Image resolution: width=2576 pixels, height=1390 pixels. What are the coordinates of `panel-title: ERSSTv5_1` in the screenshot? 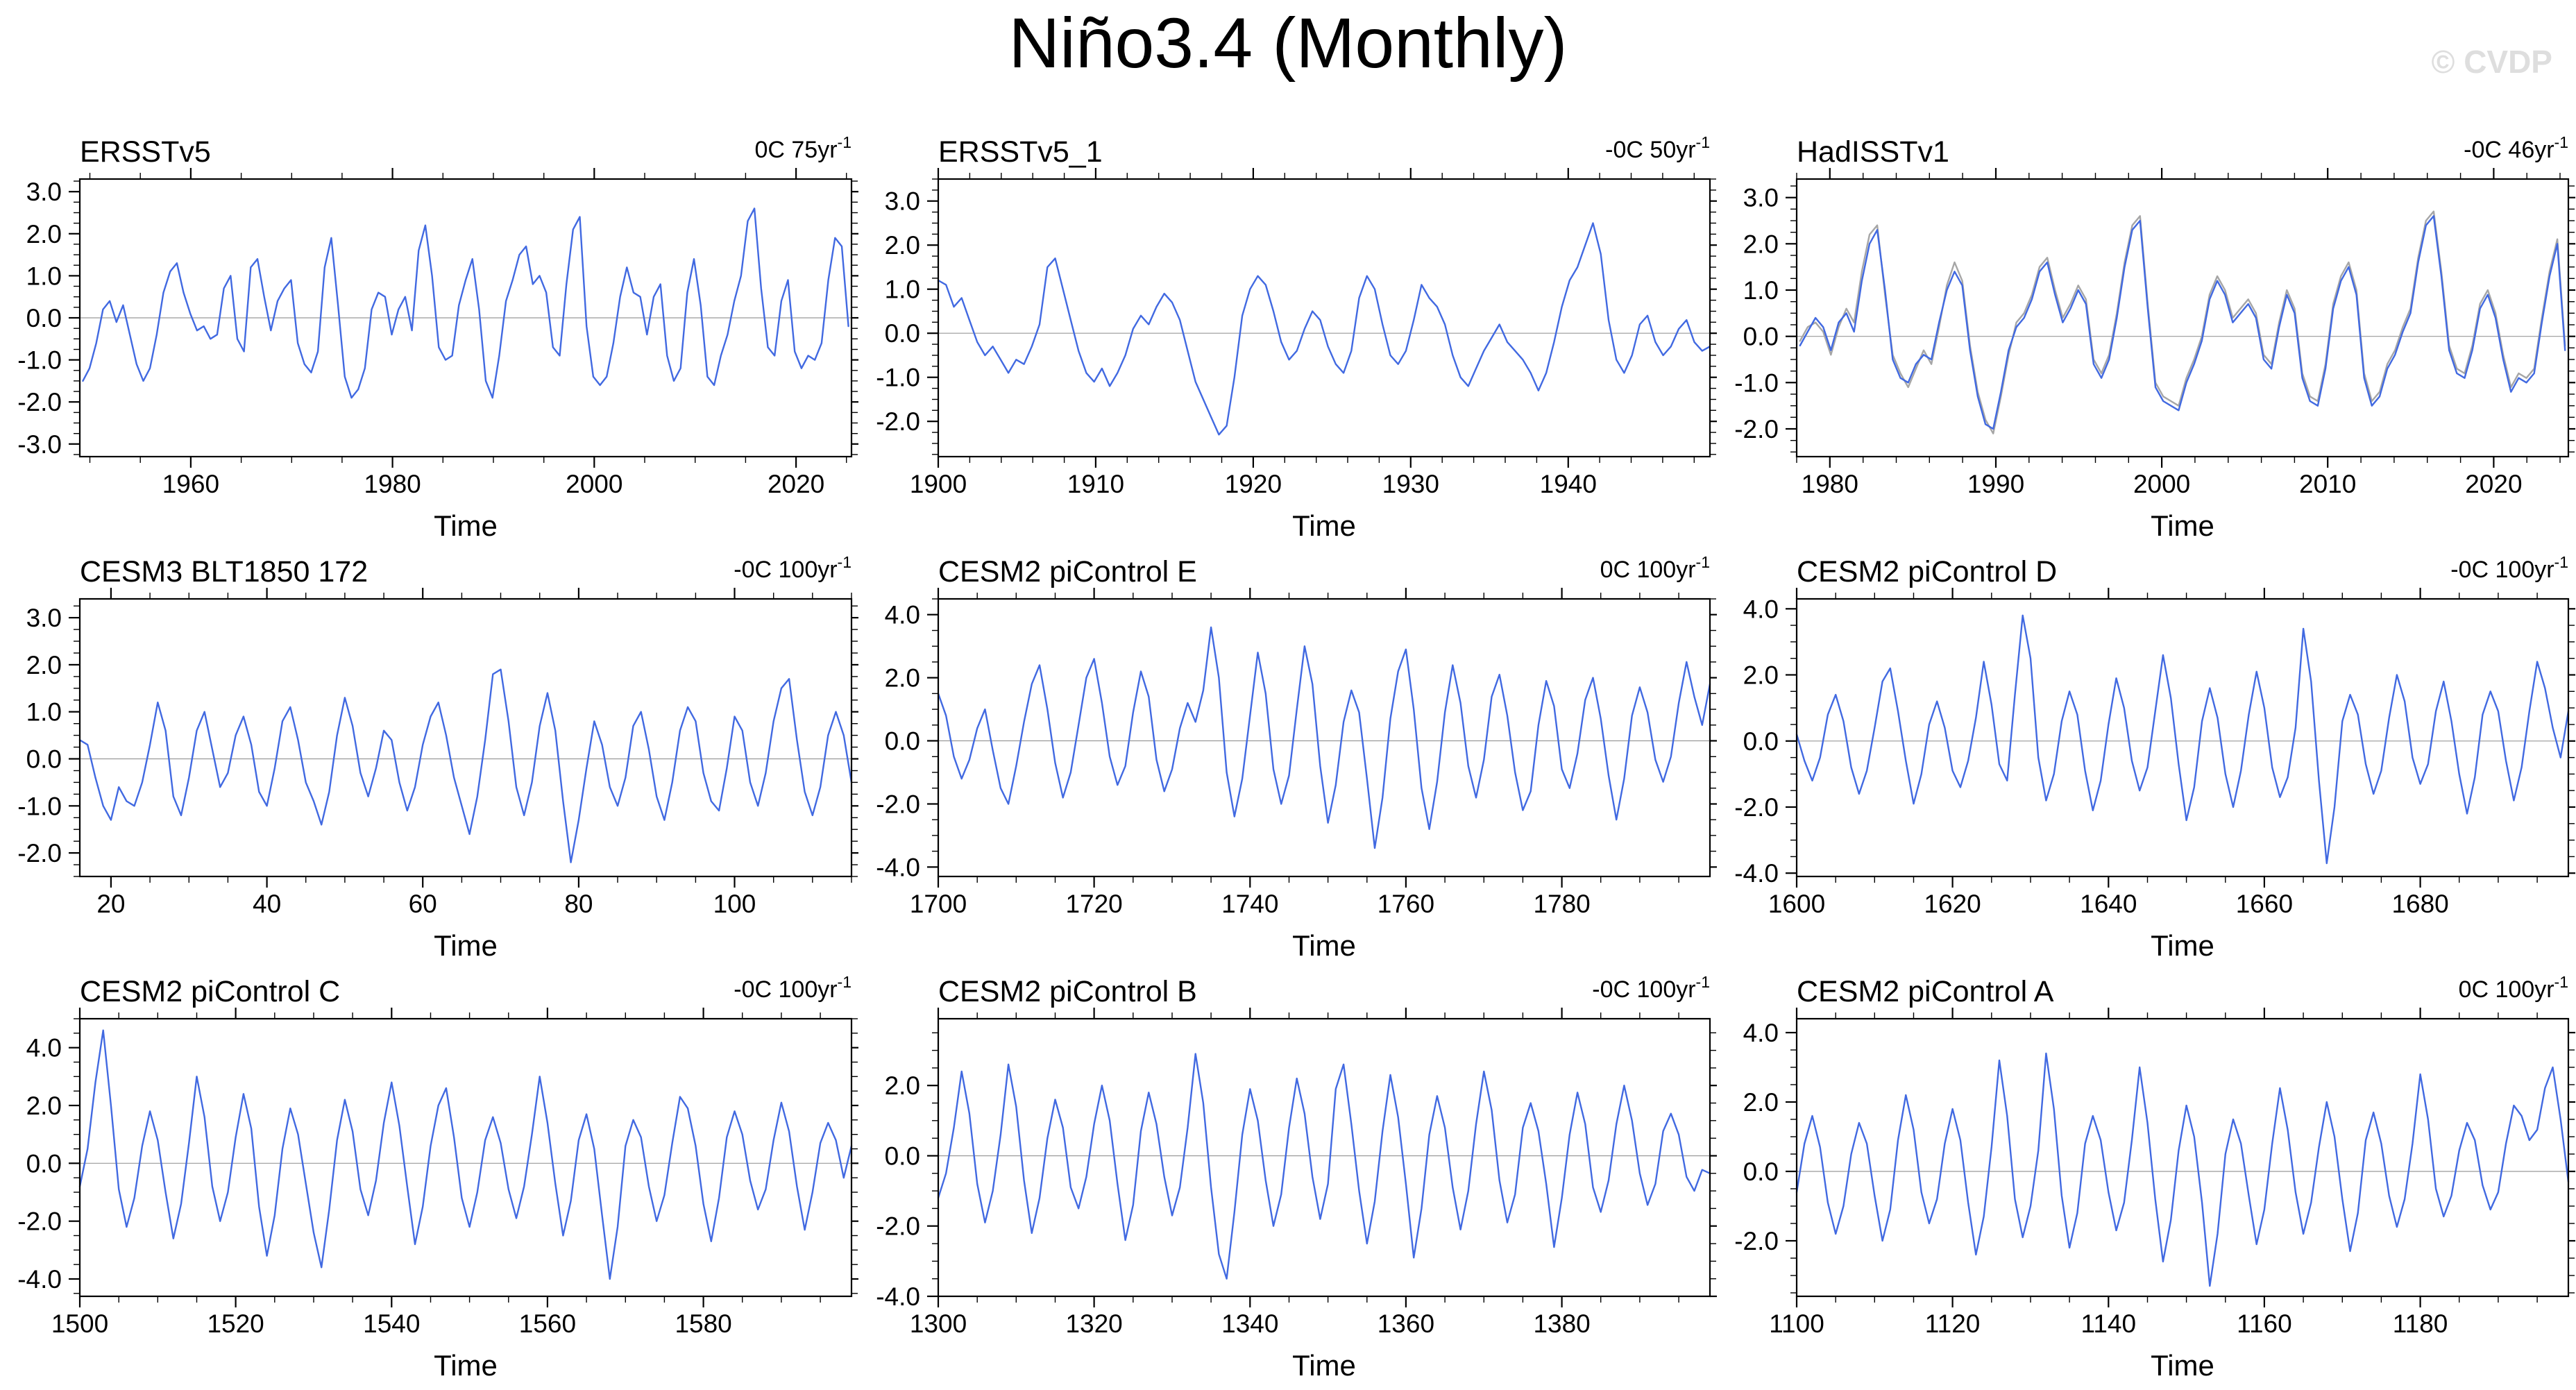 It's located at (1021, 152).